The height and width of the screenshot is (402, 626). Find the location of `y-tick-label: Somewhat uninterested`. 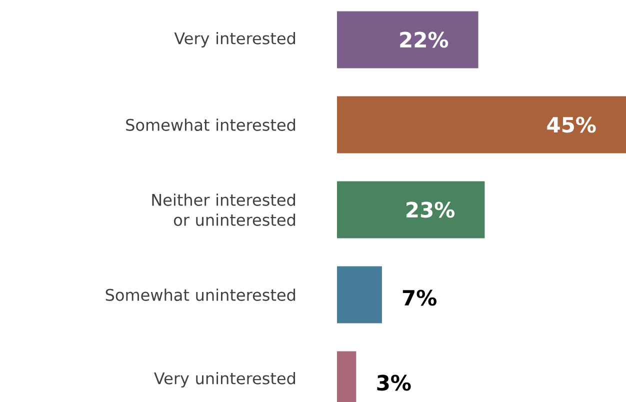

y-tick-label: Somewhat uninterested is located at coordinates (201, 294).